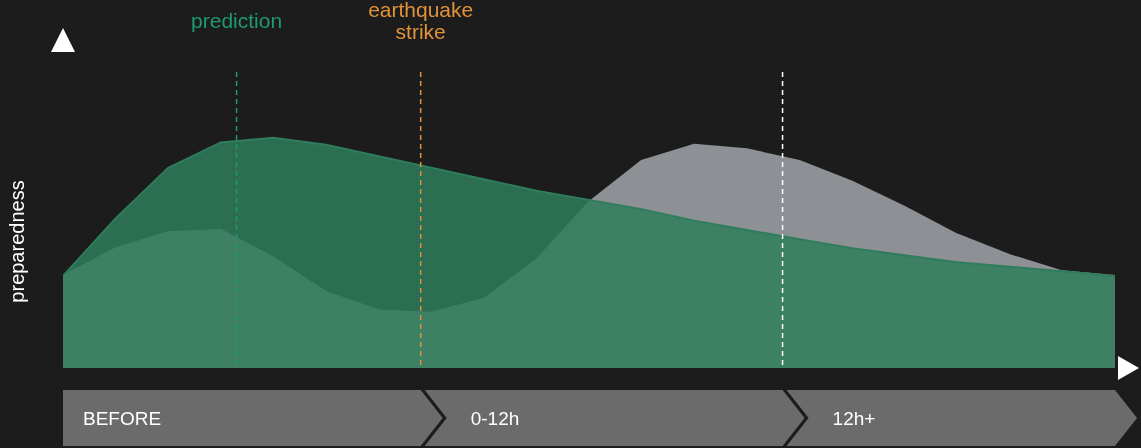 The image size is (1141, 448). What do you see at coordinates (614, 418) in the screenshot?
I see `chevron-icon: 0-12h` at bounding box center [614, 418].